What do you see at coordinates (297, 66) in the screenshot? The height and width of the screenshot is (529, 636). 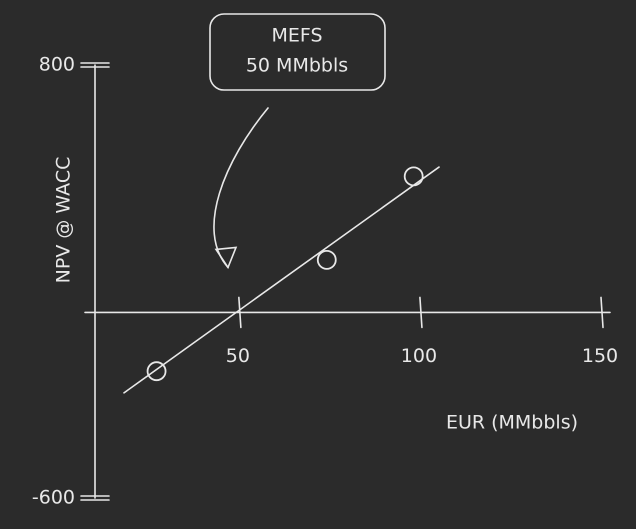 I see `annotation-line: 50 MMbbls` at bounding box center [297, 66].